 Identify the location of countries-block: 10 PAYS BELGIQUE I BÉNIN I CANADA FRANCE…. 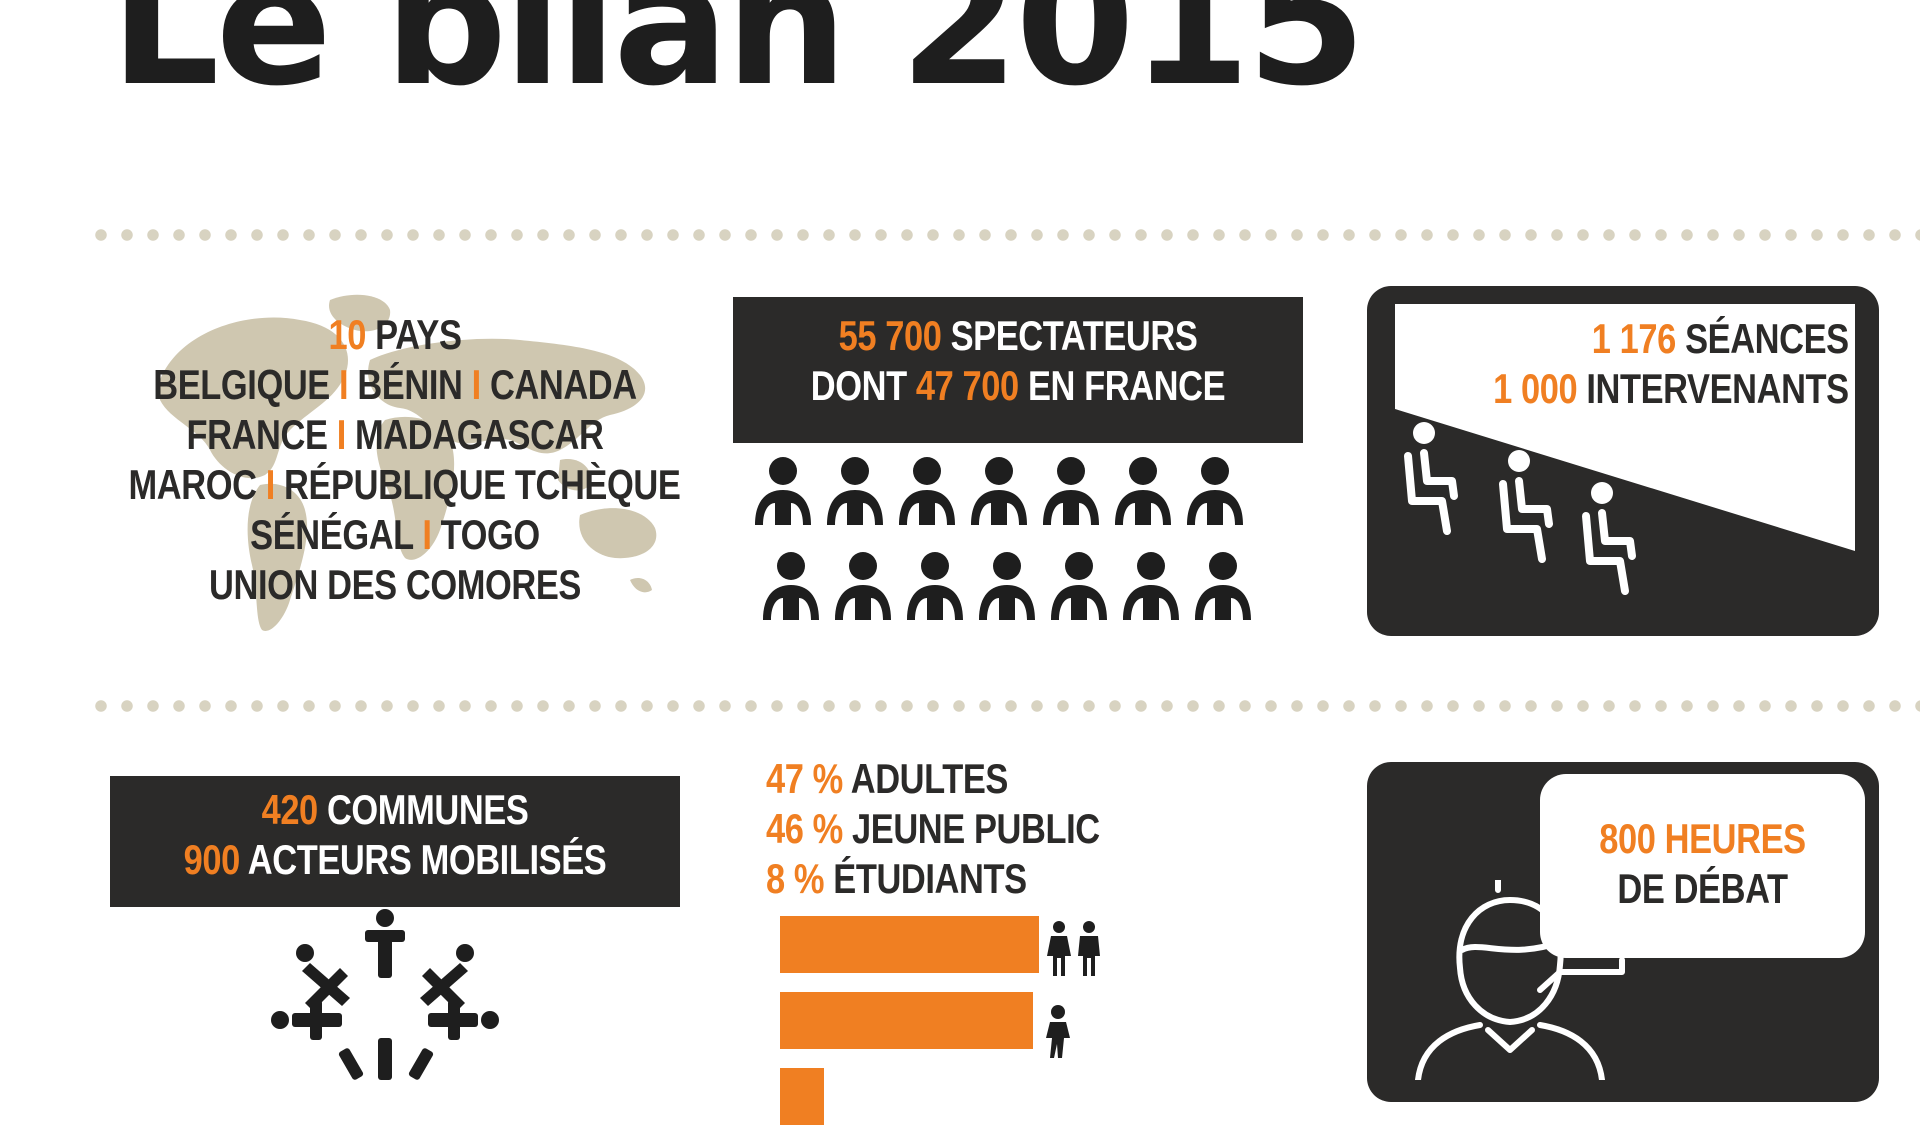
(395, 460).